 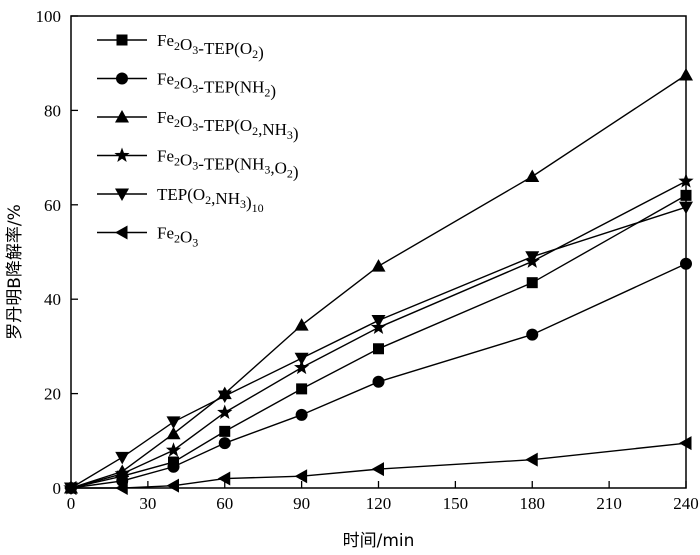 I want to click on x-tick-label: 180, so click(x=533, y=503).